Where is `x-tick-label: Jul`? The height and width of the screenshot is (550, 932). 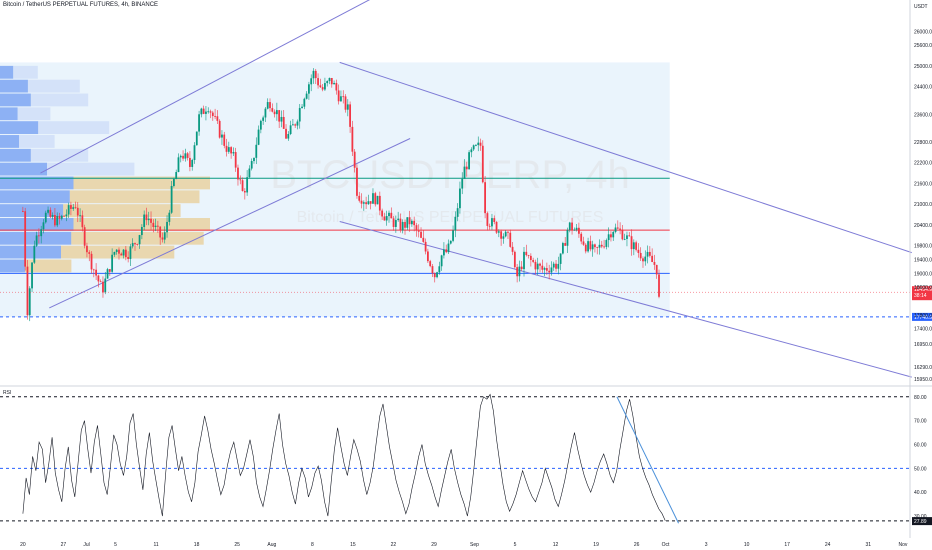
x-tick-label: Jul is located at coordinates (86, 545).